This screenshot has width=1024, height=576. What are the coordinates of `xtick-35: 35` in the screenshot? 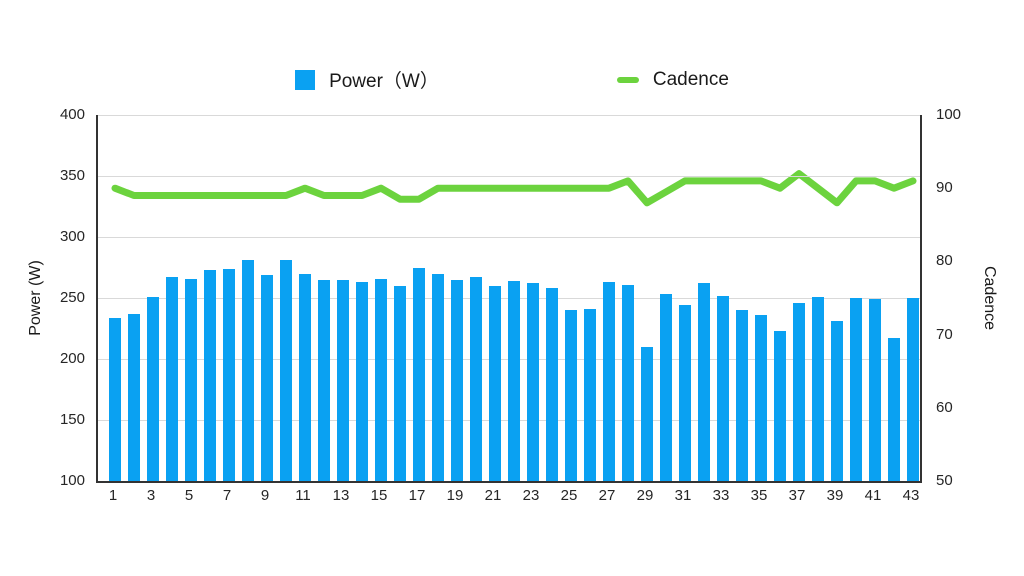 It's located at (759, 495).